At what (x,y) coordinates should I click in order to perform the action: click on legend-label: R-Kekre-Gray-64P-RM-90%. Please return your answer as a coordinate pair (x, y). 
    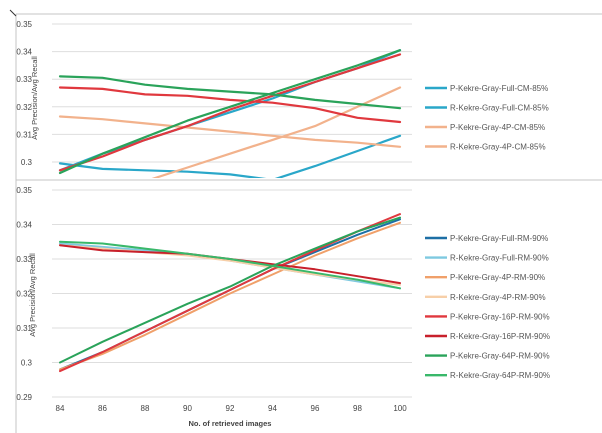
    Looking at the image, I should click on (500, 375).